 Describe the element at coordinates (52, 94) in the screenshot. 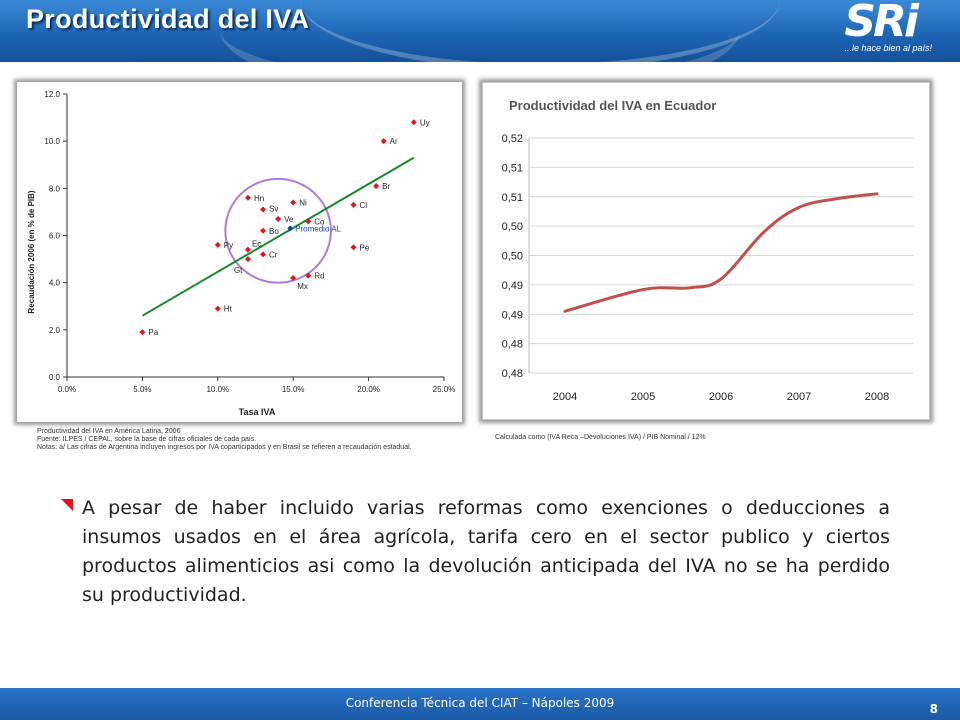

I see `scatter-y-tick-label: 12.0` at that location.